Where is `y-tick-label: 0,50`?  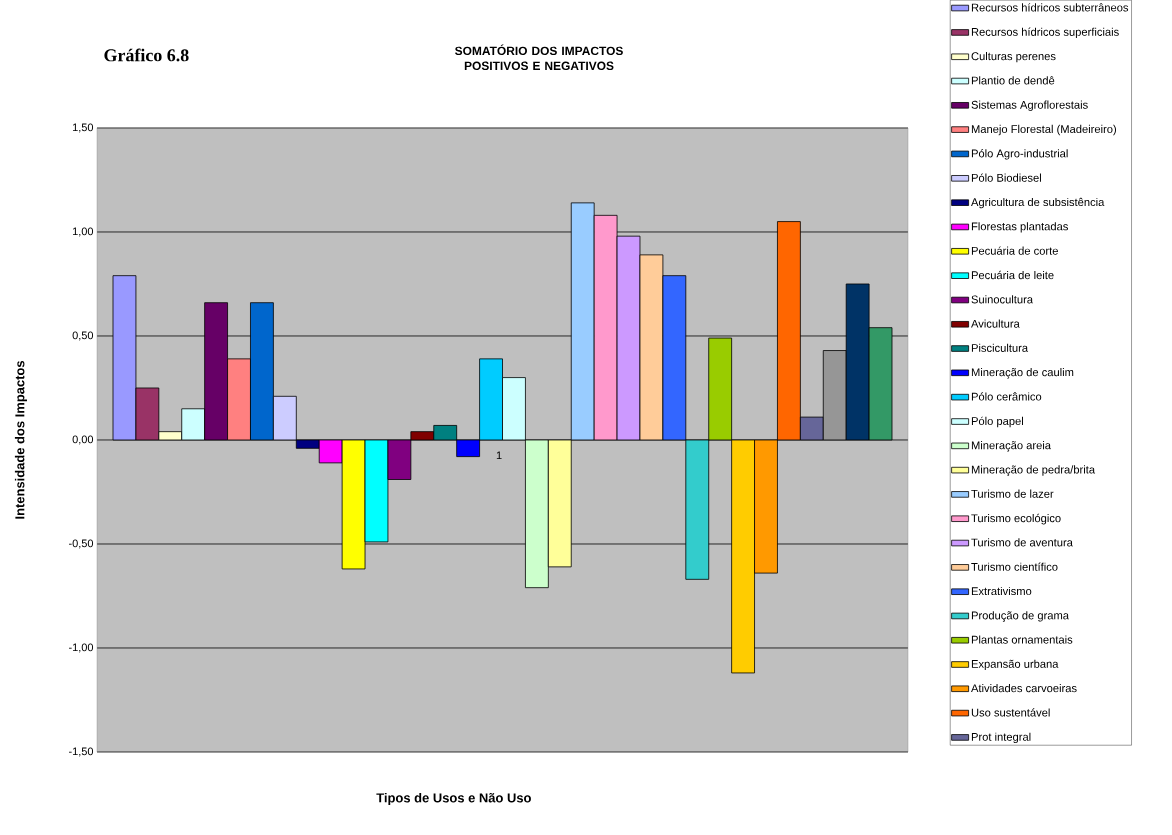
y-tick-label: 0,50 is located at coordinates (83, 336).